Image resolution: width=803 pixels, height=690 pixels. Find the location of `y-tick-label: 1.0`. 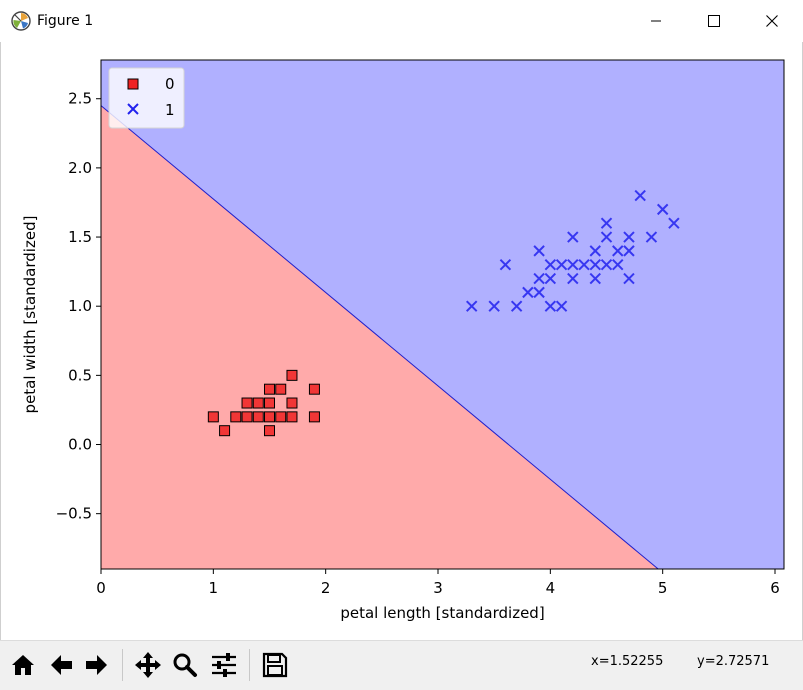

y-tick-label: 1.0 is located at coordinates (80, 306).